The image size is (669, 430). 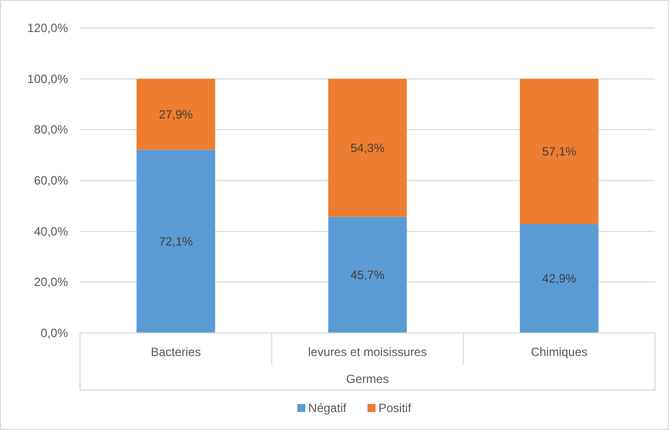 What do you see at coordinates (395, 408) in the screenshot?
I see `legend-label: Positif` at bounding box center [395, 408].